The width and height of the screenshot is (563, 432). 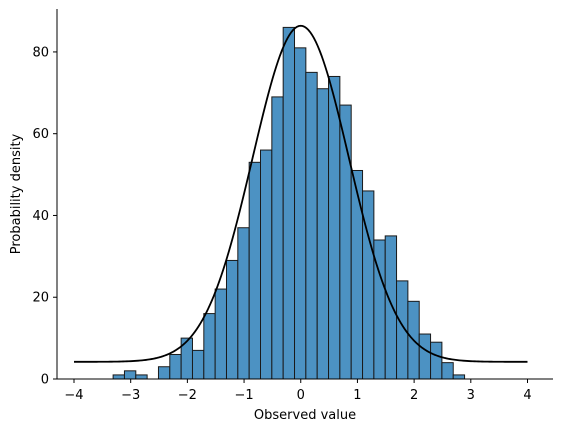 I want to click on x-tick-label: 1, so click(x=357, y=395).